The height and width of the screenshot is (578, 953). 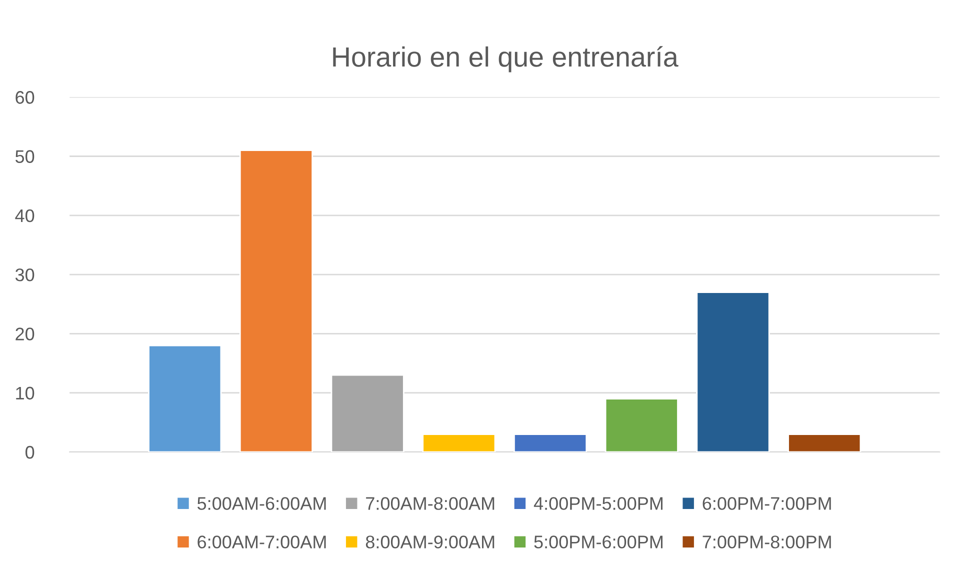 What do you see at coordinates (598, 542) in the screenshot?
I see `legend-label: 5:00PM-6:00PM` at bounding box center [598, 542].